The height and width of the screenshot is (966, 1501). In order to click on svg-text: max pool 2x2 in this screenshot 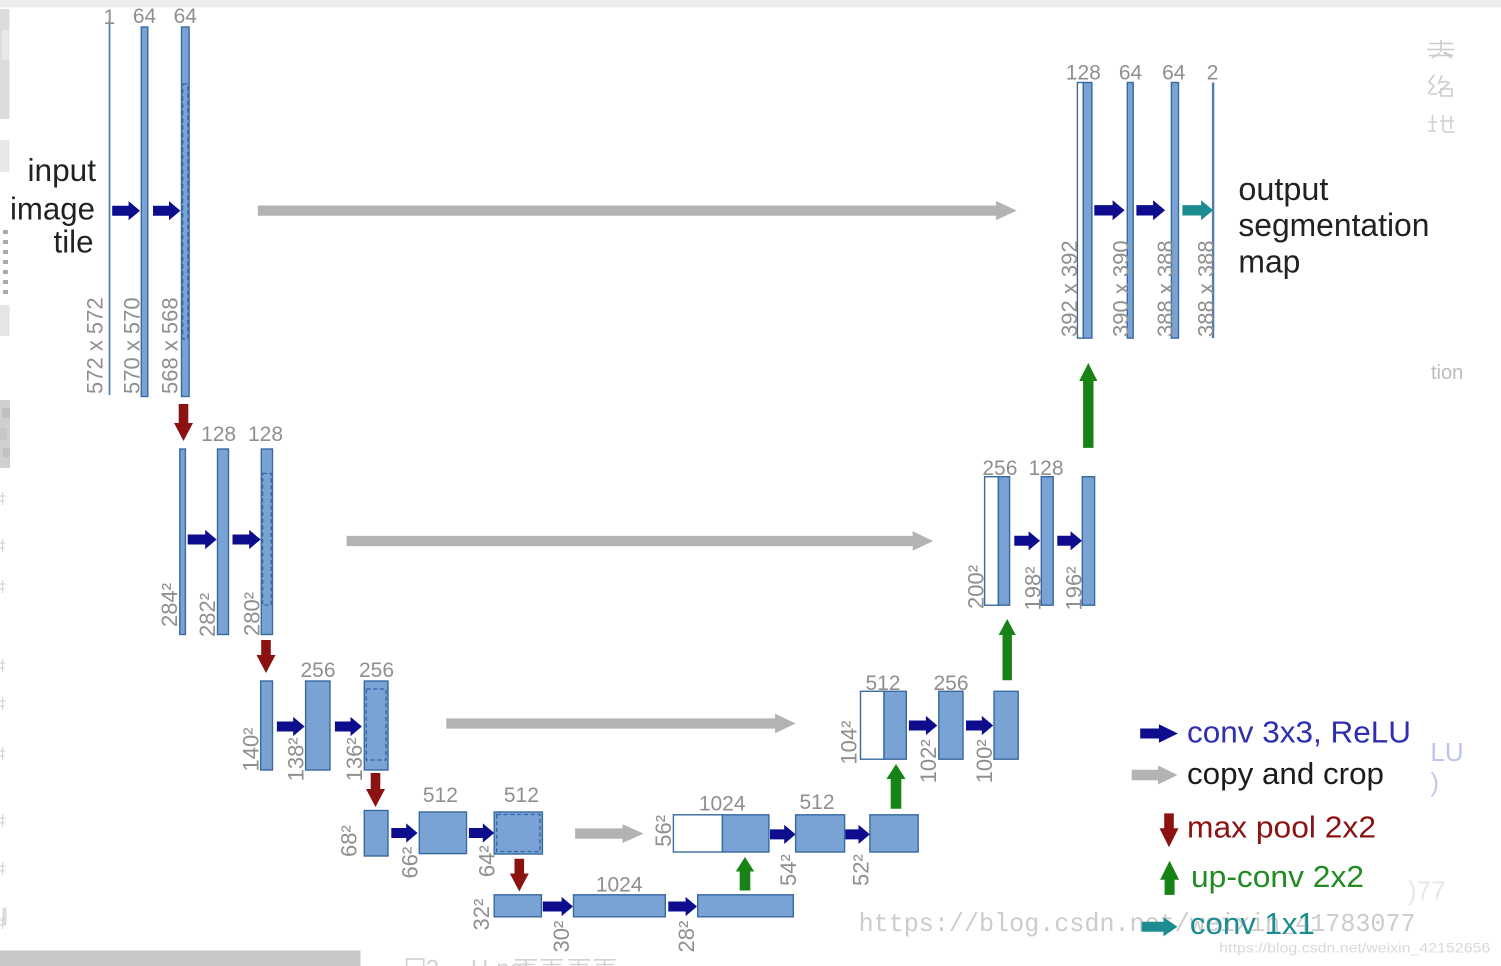, I will do `click(1281, 827)`.